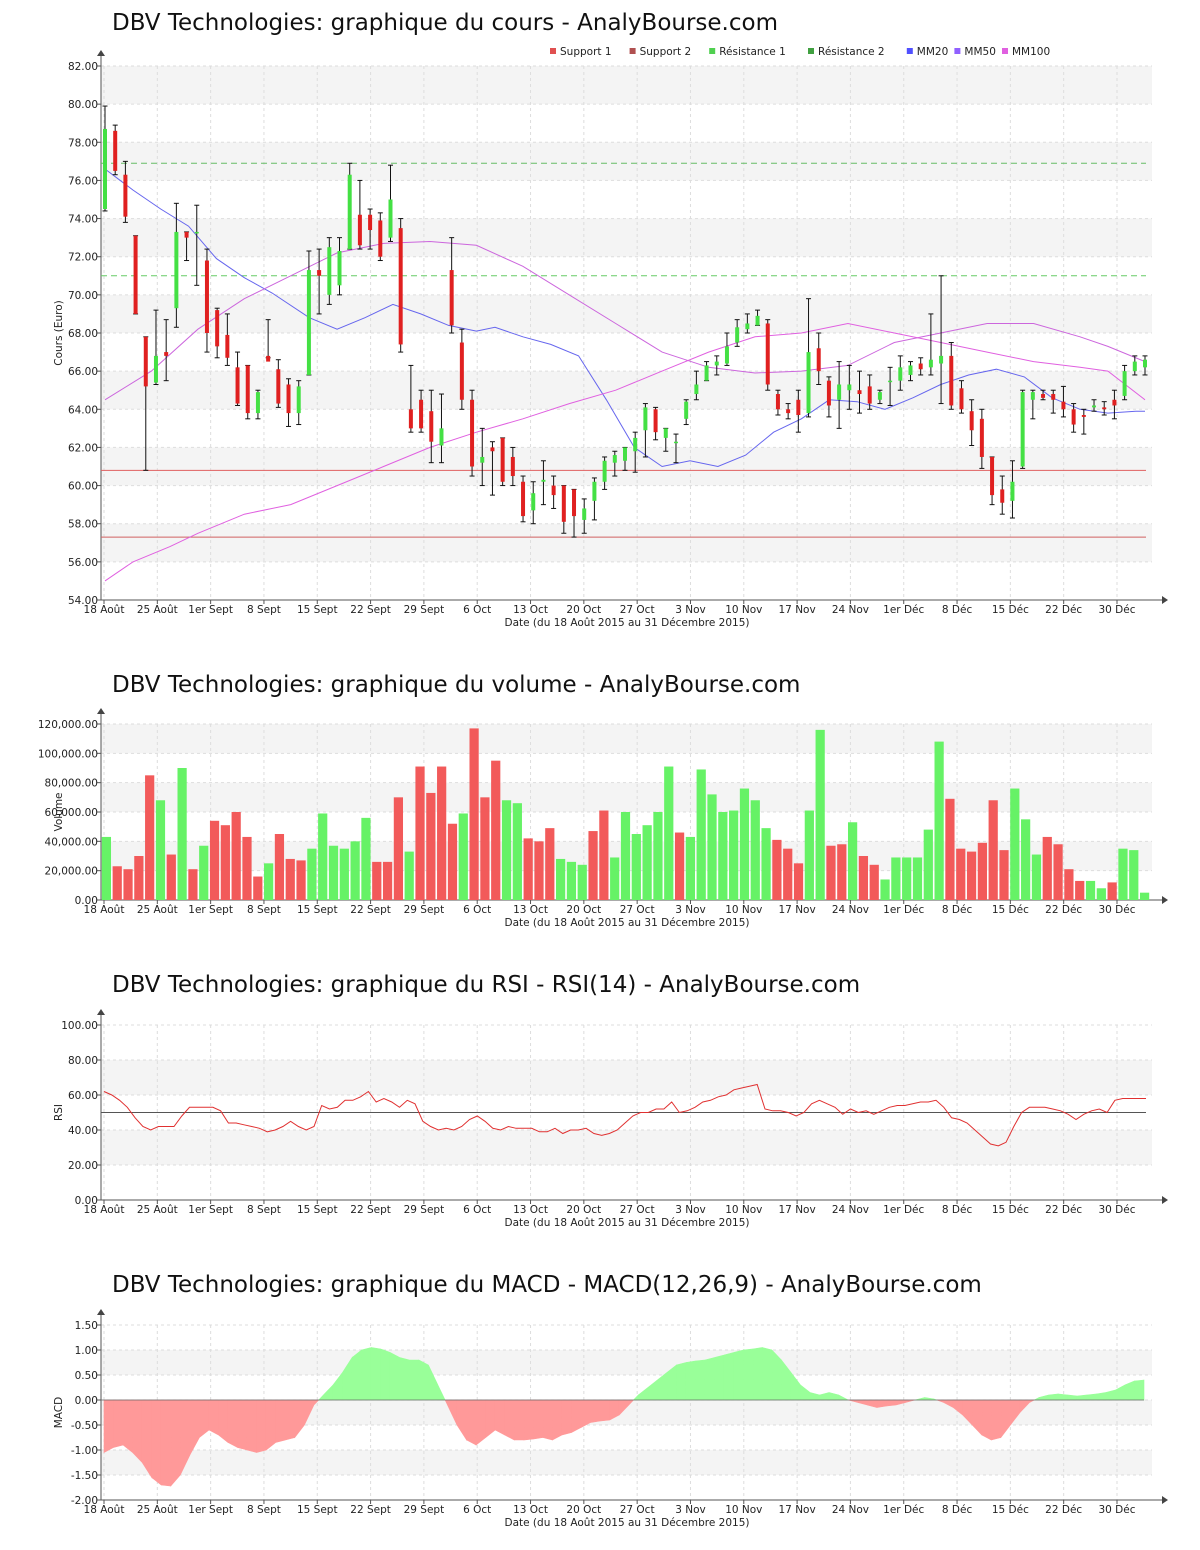 This screenshot has height=1550, width=1200. What do you see at coordinates (71, 813) in the screenshot?
I see `volume-ytick-label: 60,000.00` at bounding box center [71, 813].